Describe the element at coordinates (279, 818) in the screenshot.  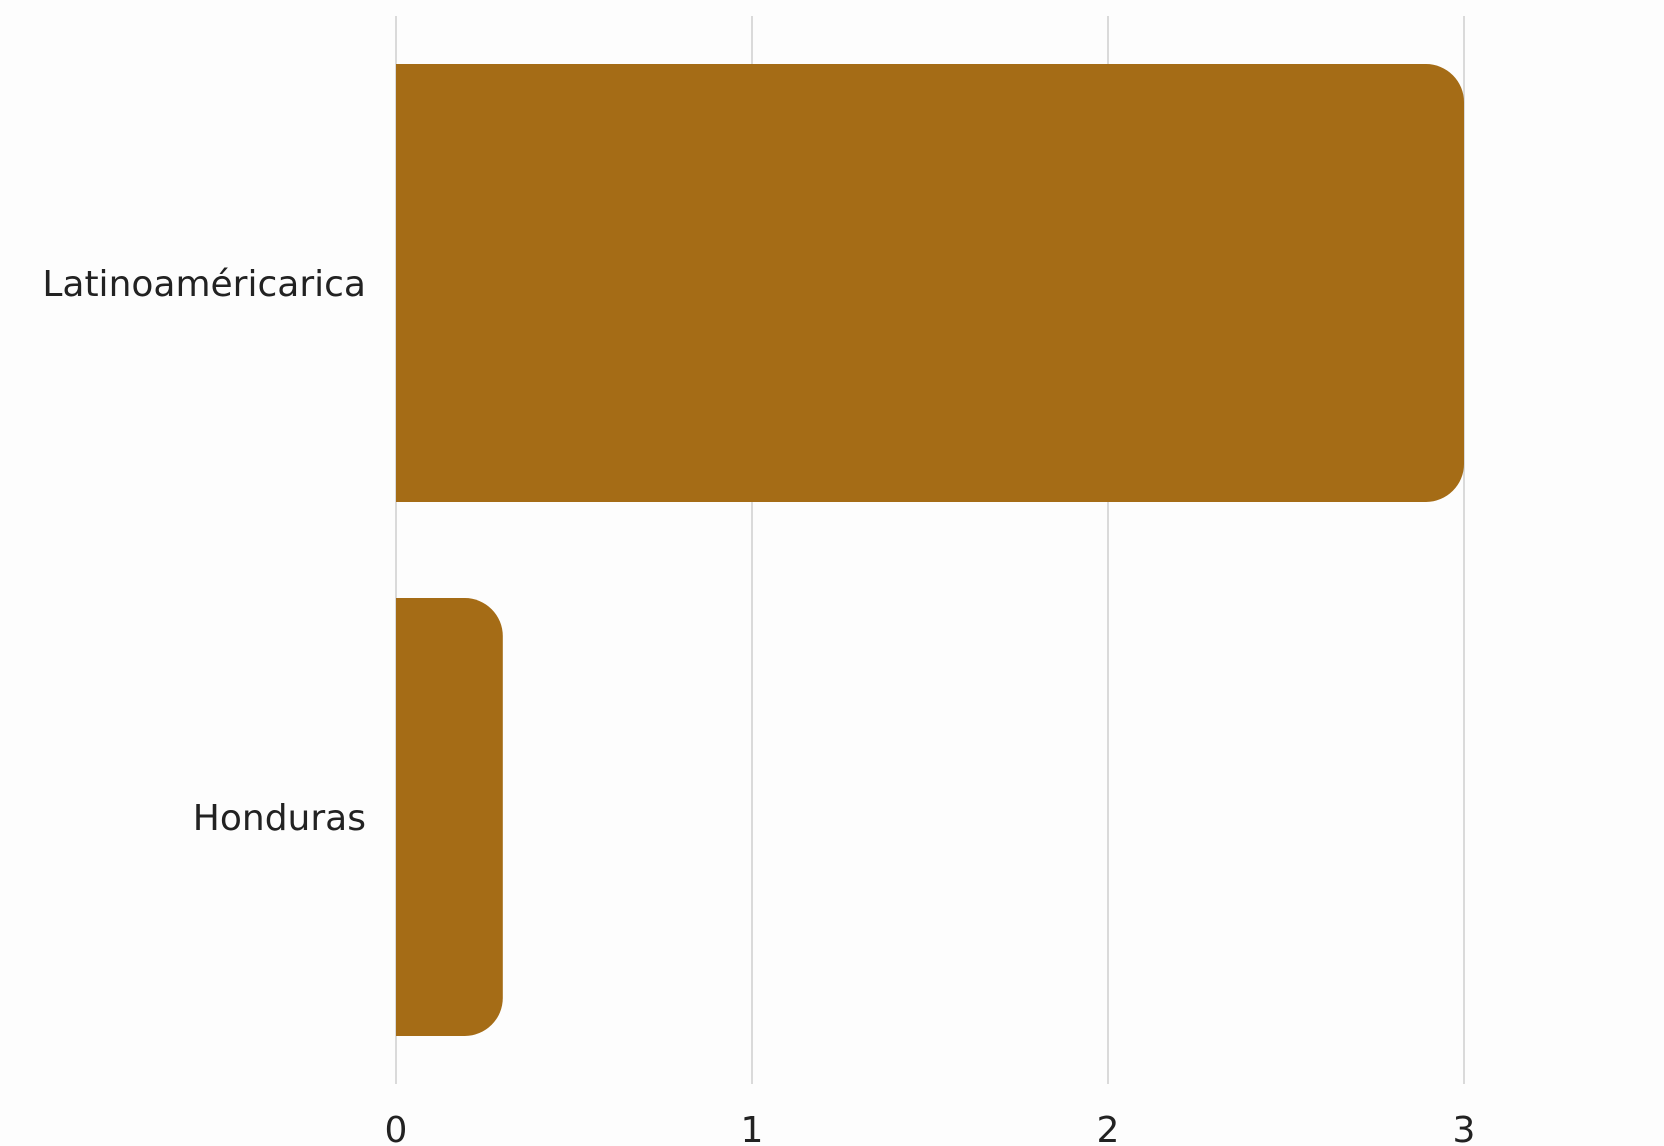
I see `category-label-honduras: Honduras` at that location.